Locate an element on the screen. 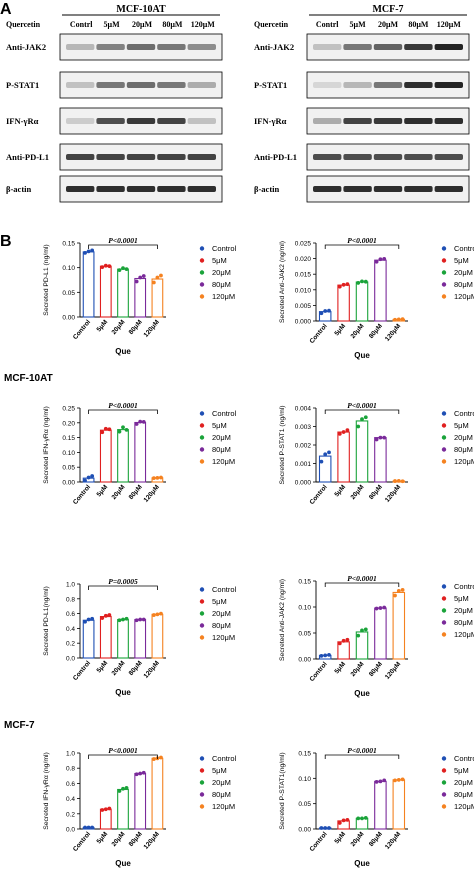  blot-title: MCF-10AT is located at coordinates (141, 9).